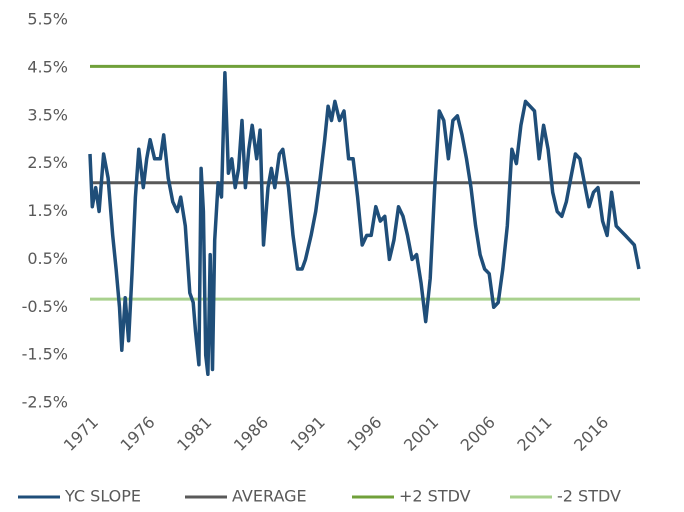 This screenshot has height=512, width=684. I want to click on y-tick-label: -0.5%, so click(45, 306).